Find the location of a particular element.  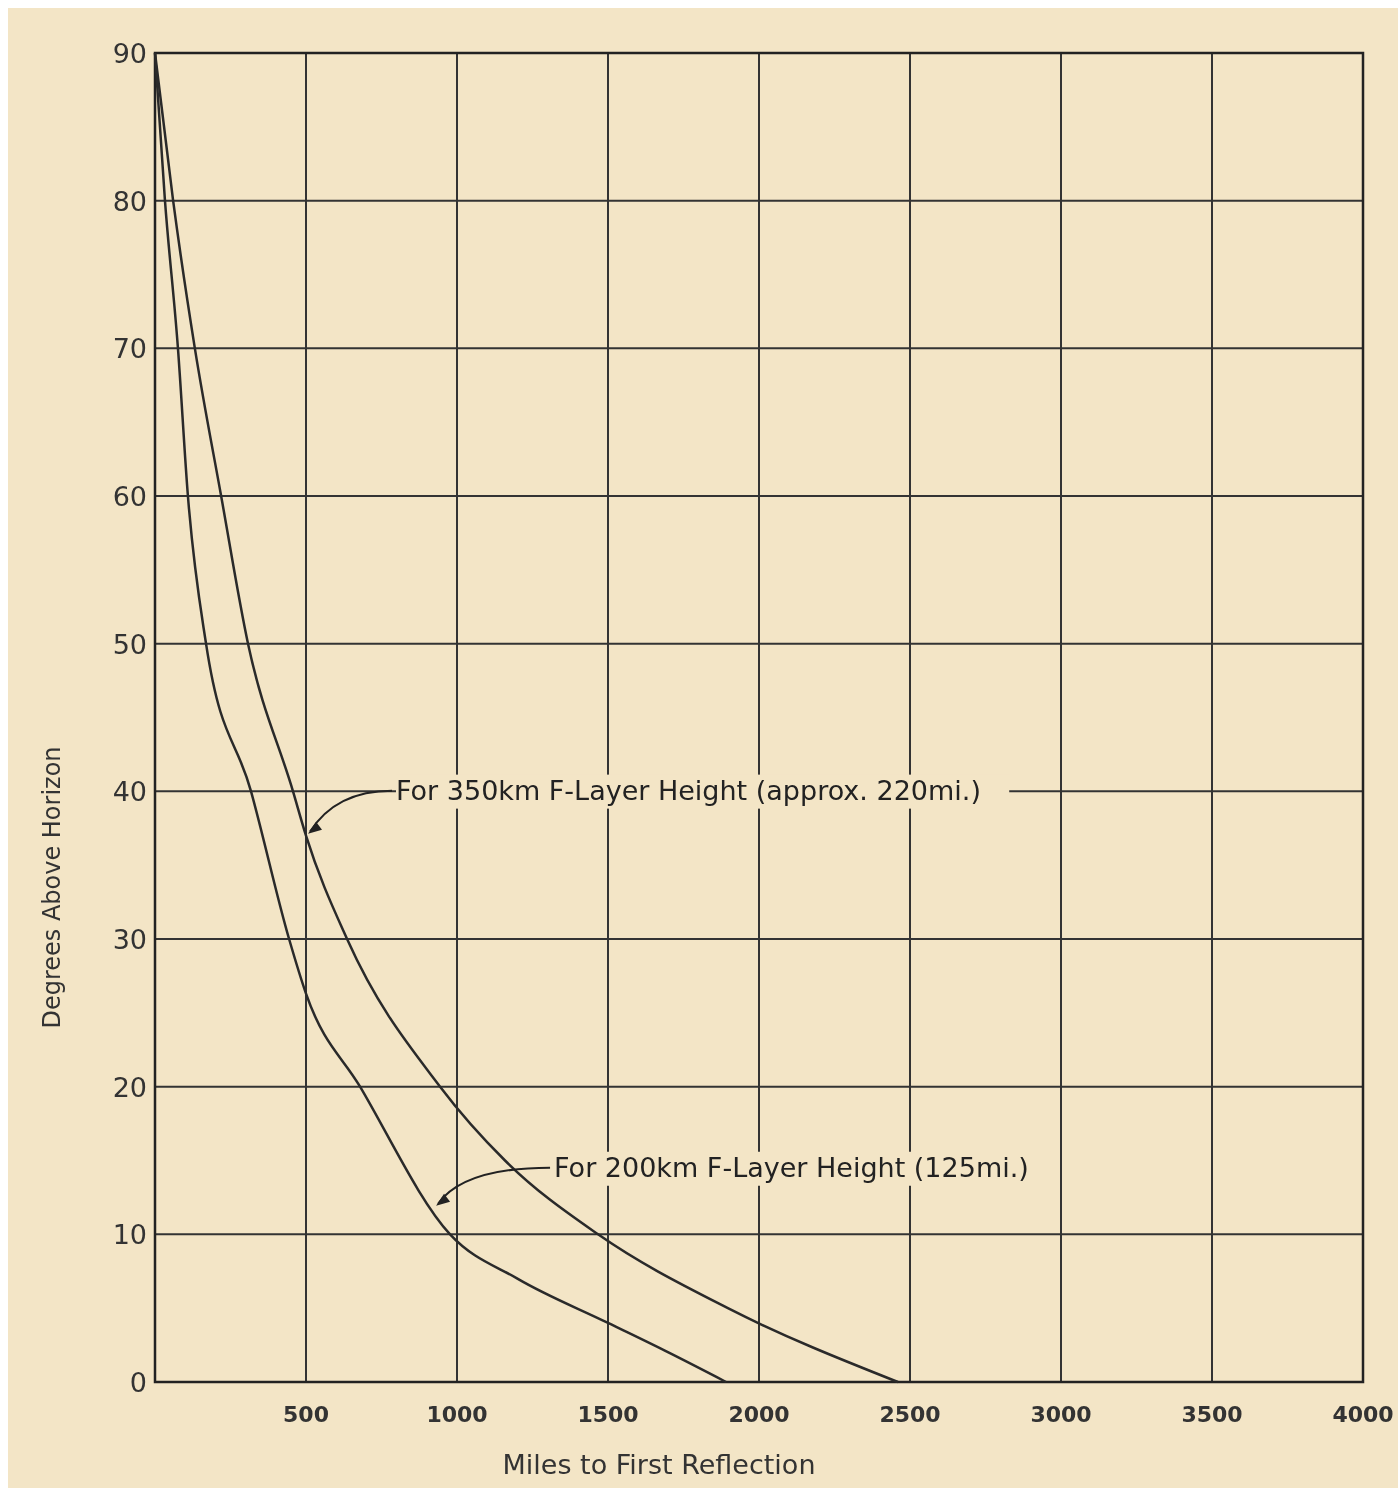

y-tick-label: 70 is located at coordinates (129, 349).